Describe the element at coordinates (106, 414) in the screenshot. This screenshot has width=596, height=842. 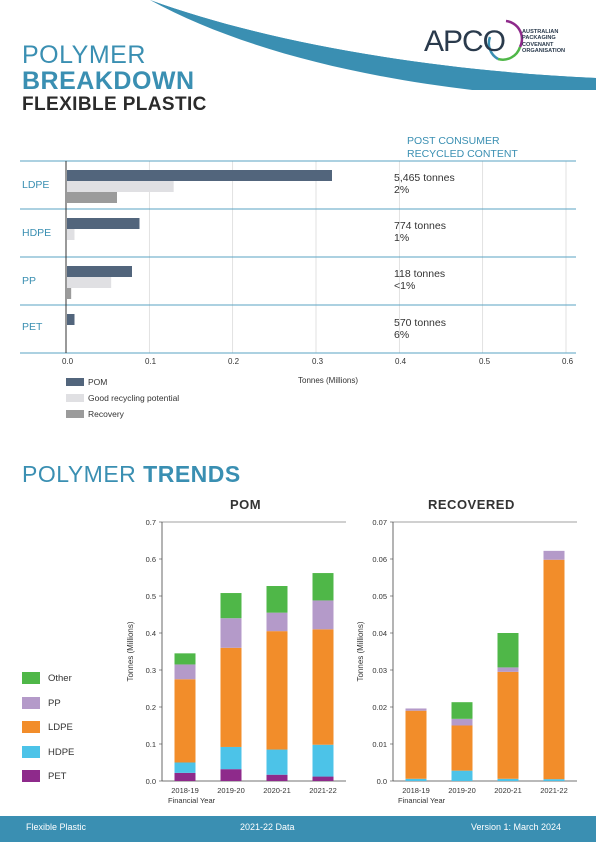
I see `legend-label-recovery: Recovery` at that location.